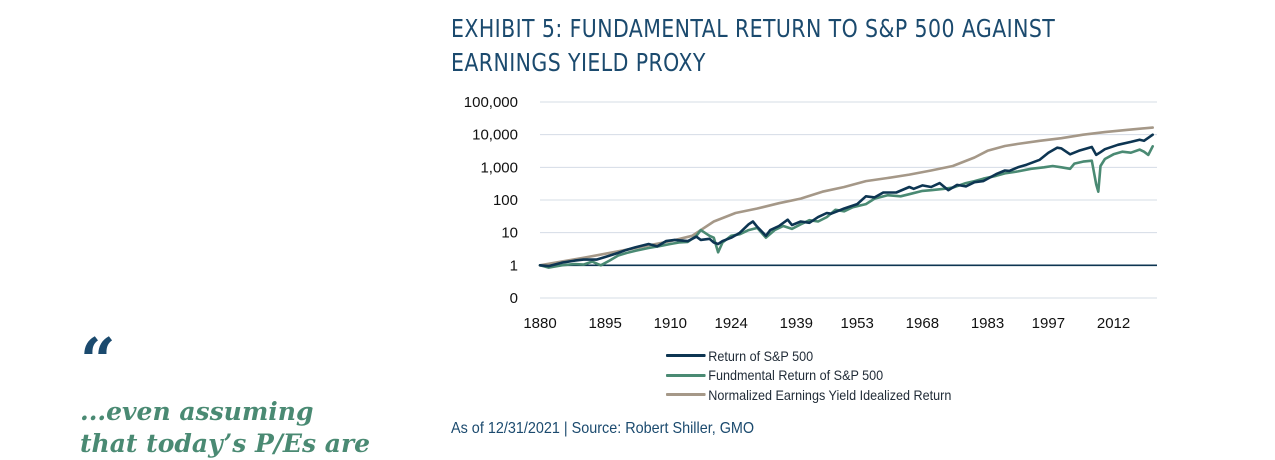 Image resolution: width=1275 pixels, height=460 pixels. What do you see at coordinates (686, 375) in the screenshot?
I see `legend-swatch-fundamental-return` at bounding box center [686, 375].